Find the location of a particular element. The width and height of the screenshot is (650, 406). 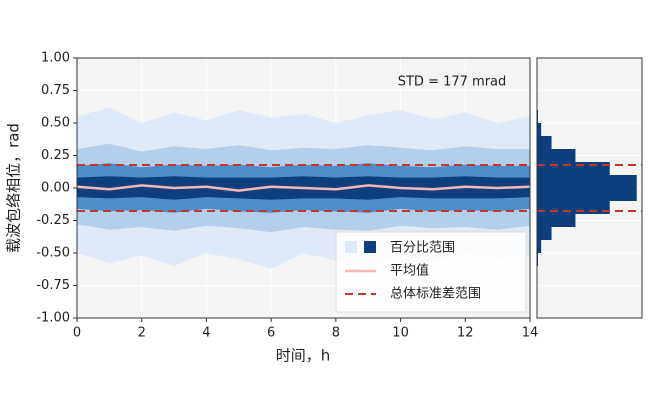

x-tick-label: 14 is located at coordinates (530, 333).